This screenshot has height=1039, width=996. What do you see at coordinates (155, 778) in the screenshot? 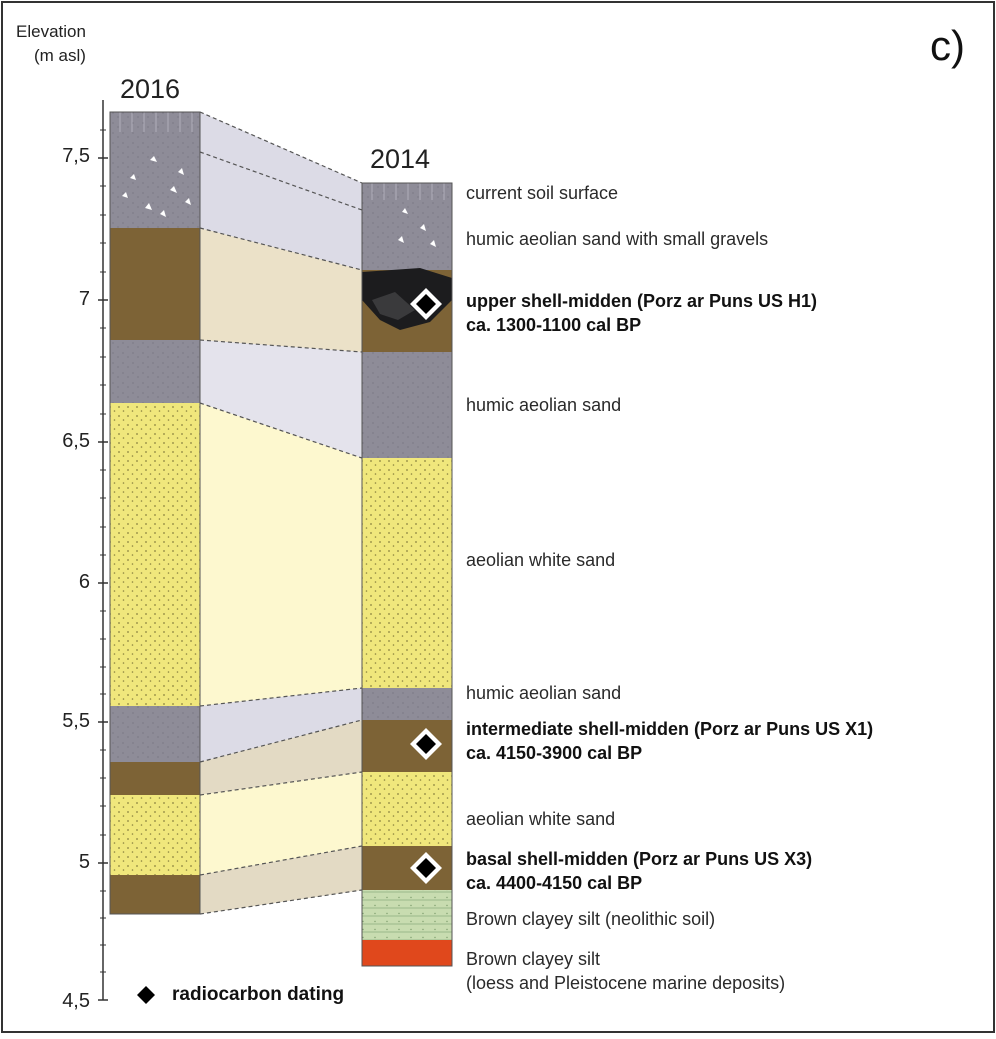
I see `layer-intermediate-midden` at bounding box center [155, 778].